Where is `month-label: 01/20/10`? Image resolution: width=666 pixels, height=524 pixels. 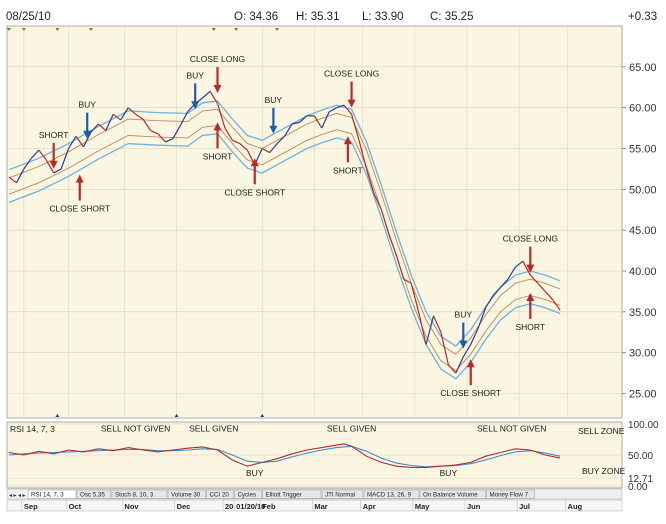 month-label: 01/20/10 is located at coordinates (250, 506).